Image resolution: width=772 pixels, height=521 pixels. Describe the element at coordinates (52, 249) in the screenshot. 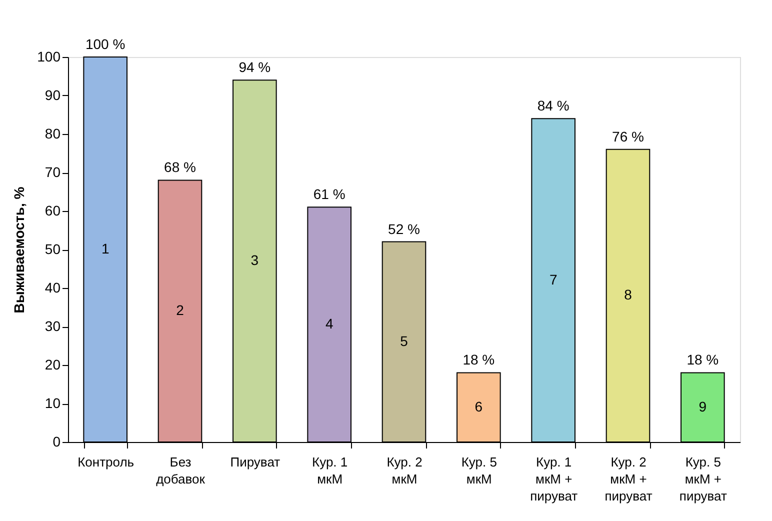

I see `y-tick-label: 50` at that location.